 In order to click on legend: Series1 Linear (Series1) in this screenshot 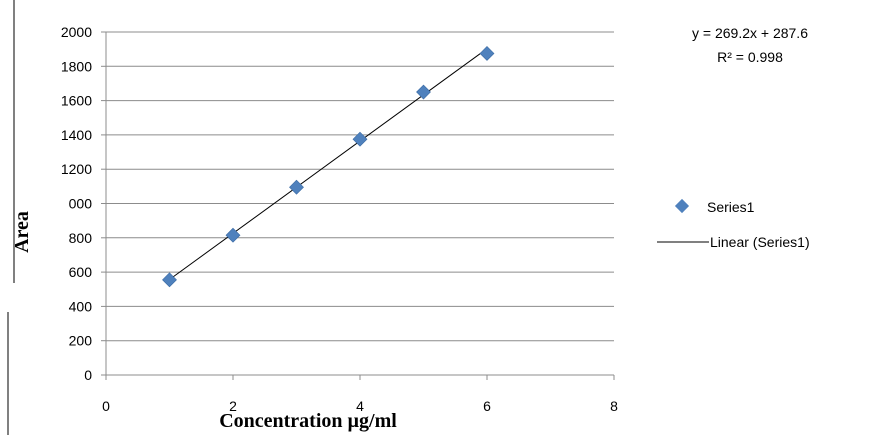, I will do `click(733, 224)`.